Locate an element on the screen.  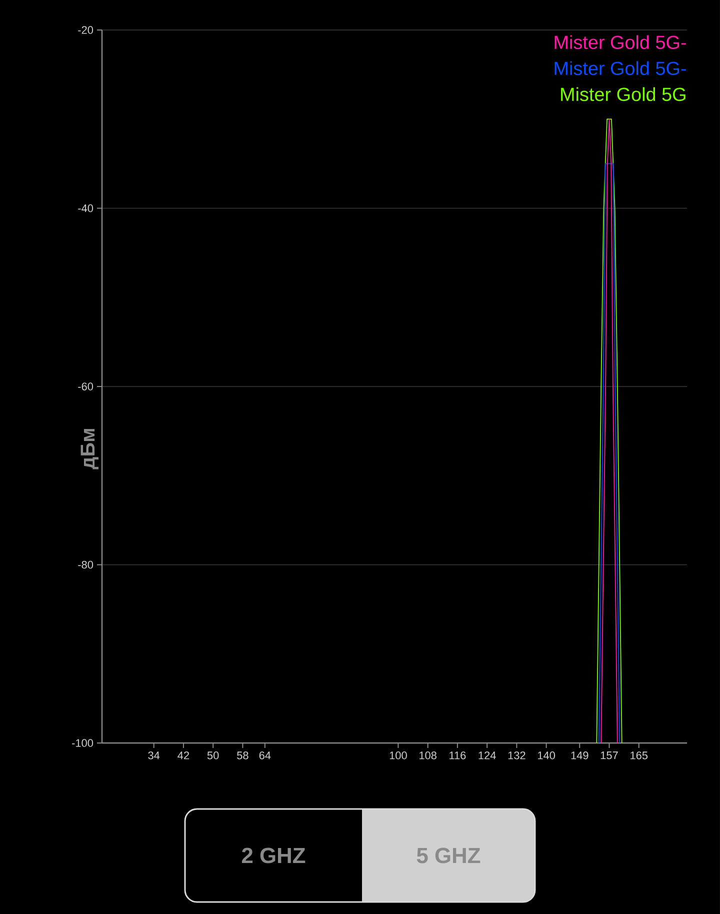
x-tick-label: 124 is located at coordinates (487, 756).